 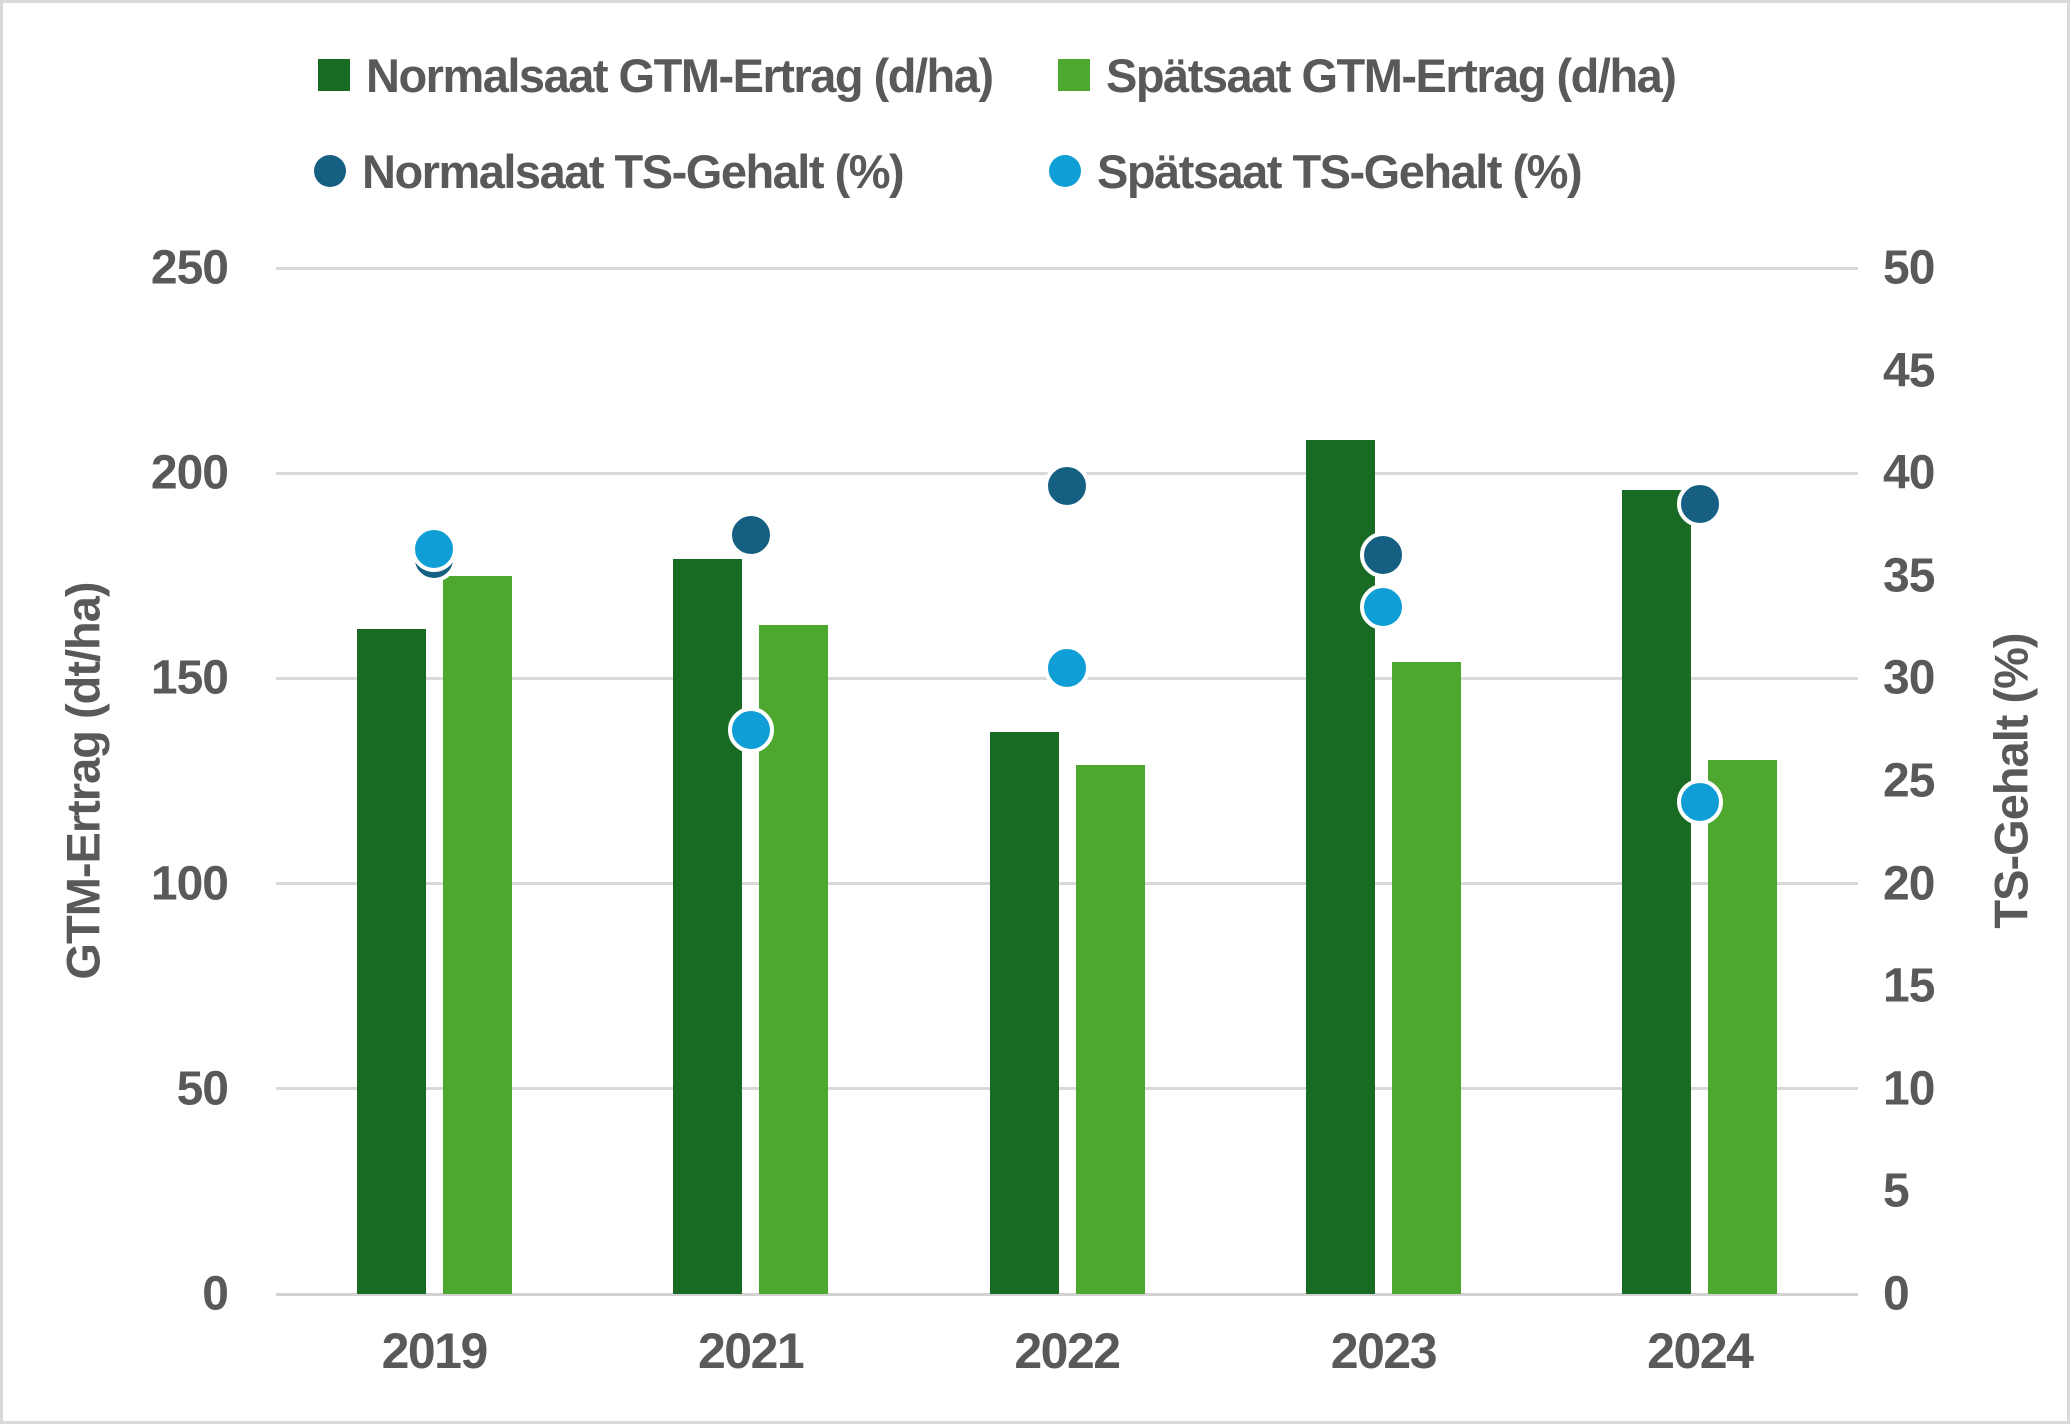 I want to click on legend-swatch-normalsaat-gtm-icon, so click(x=334, y=75).